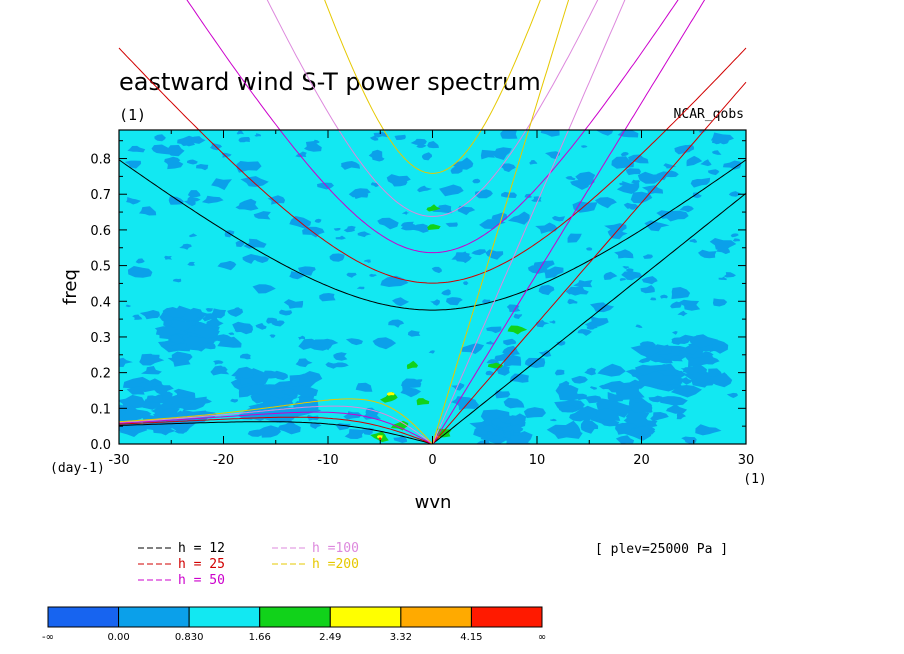 The image size is (904, 654). Describe the element at coordinates (423, 402) in the screenshot. I see `high-power-patch` at that location.